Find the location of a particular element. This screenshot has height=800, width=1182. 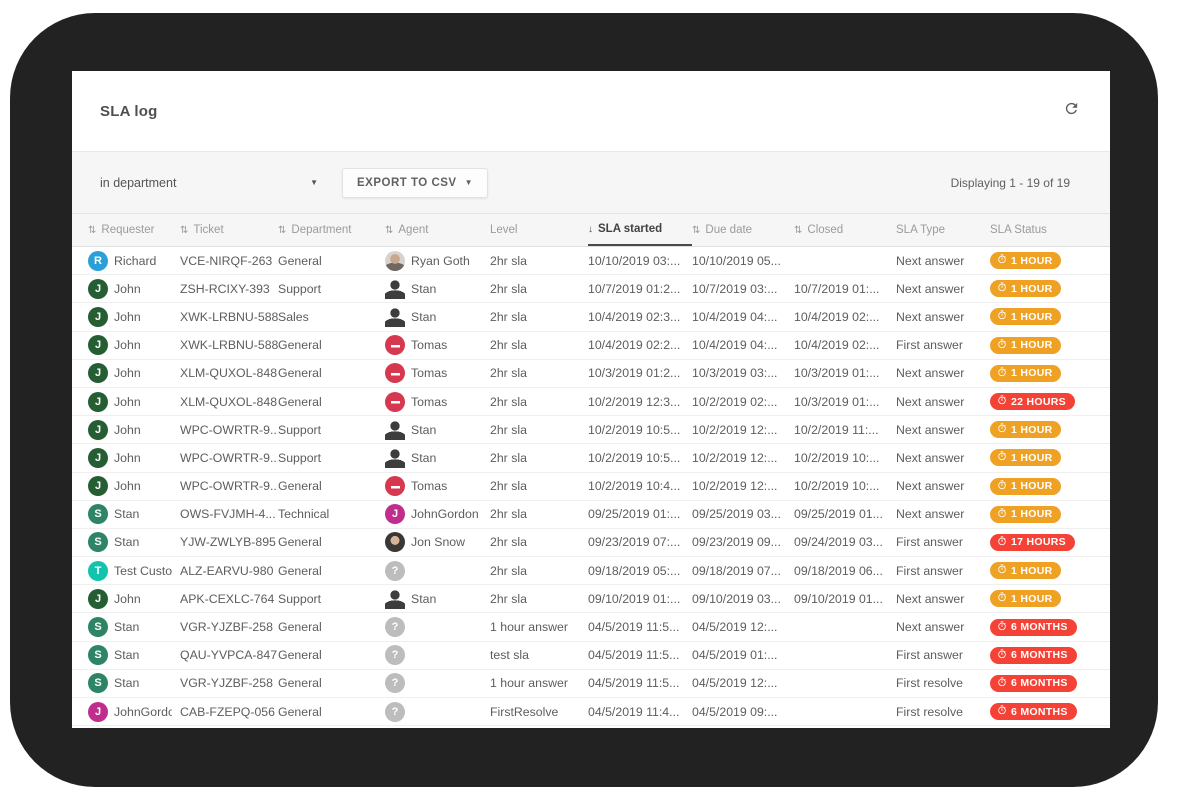

agent-name: Ryan Goth is located at coordinates (440, 260).